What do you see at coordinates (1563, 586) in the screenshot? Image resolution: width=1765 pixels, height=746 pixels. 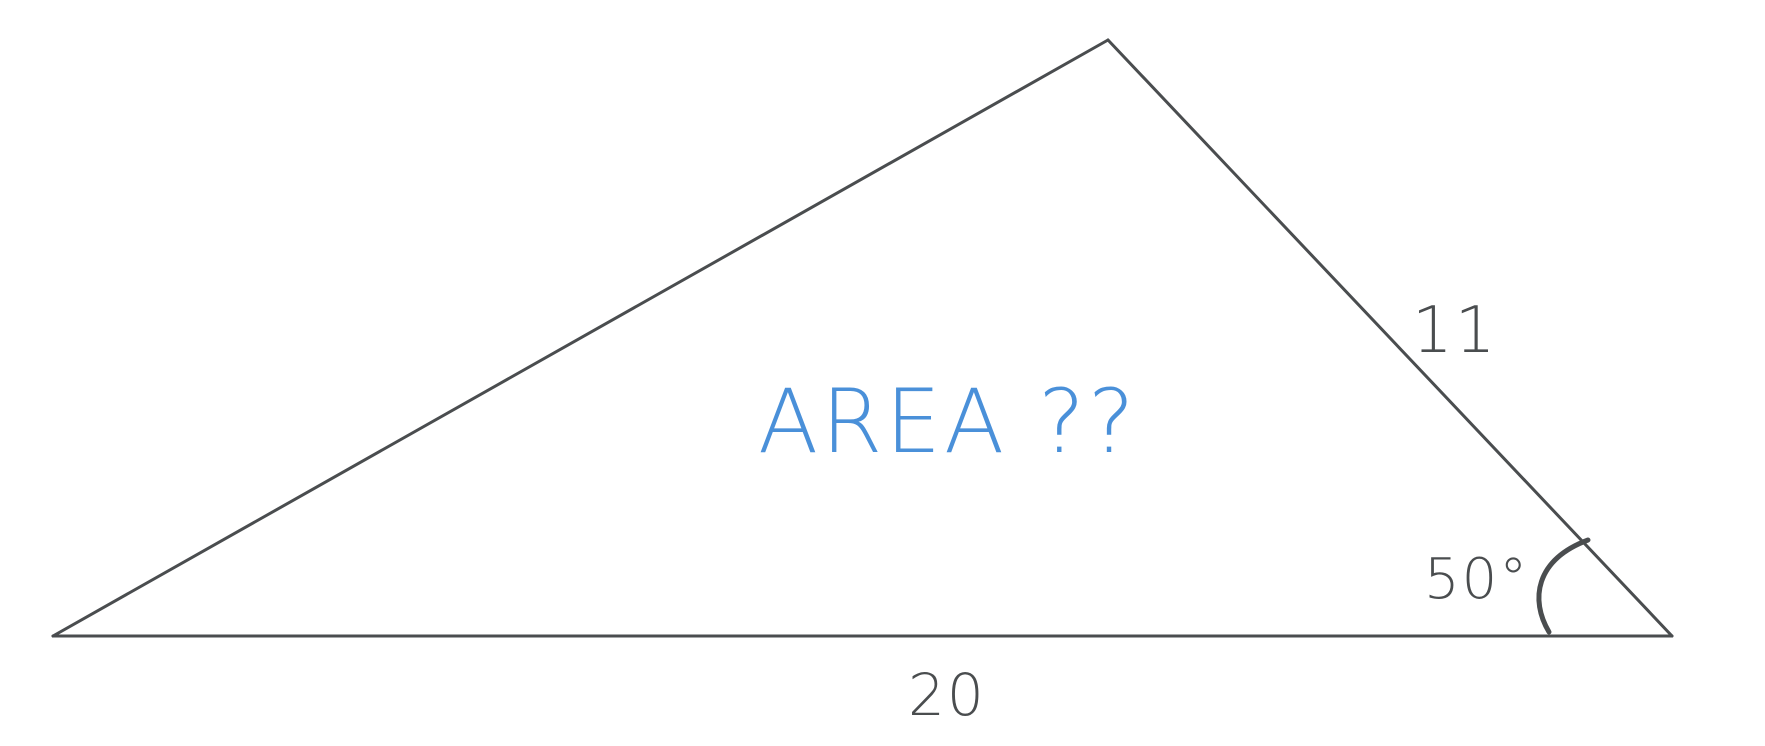 I see `angle-arc` at bounding box center [1563, 586].